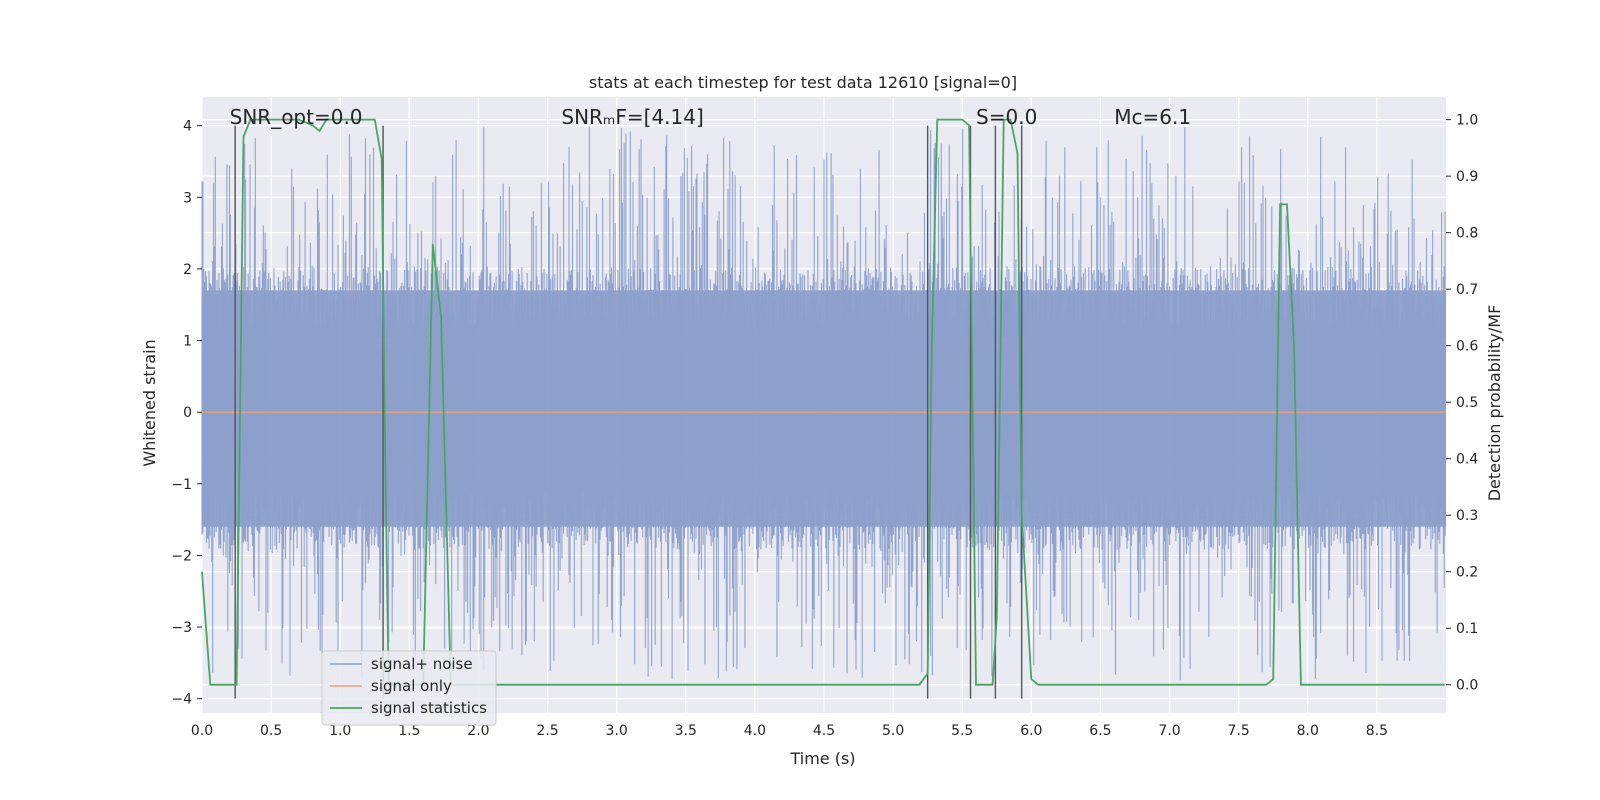  What do you see at coordinates (1467, 347) in the screenshot?
I see `y2-tick-label: 0.6` at bounding box center [1467, 347].